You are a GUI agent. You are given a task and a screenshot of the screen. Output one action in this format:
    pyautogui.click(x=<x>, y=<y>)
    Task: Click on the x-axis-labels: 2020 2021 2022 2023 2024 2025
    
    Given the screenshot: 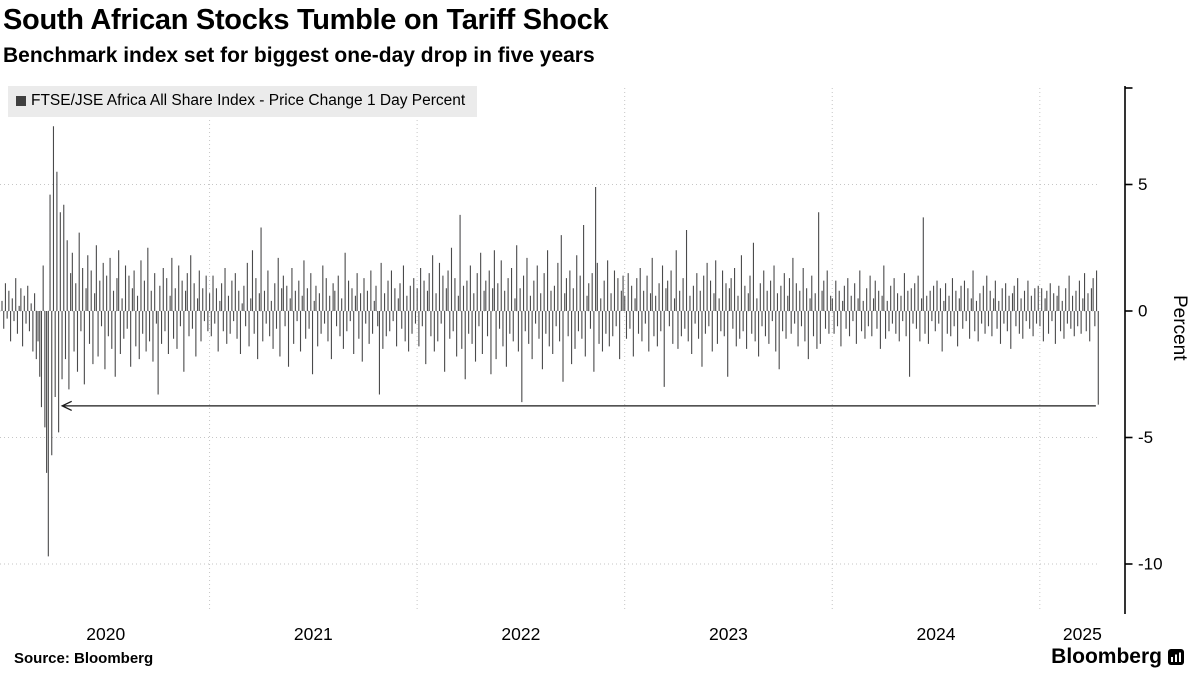 What is the action you would take?
    pyautogui.click(x=594, y=634)
    